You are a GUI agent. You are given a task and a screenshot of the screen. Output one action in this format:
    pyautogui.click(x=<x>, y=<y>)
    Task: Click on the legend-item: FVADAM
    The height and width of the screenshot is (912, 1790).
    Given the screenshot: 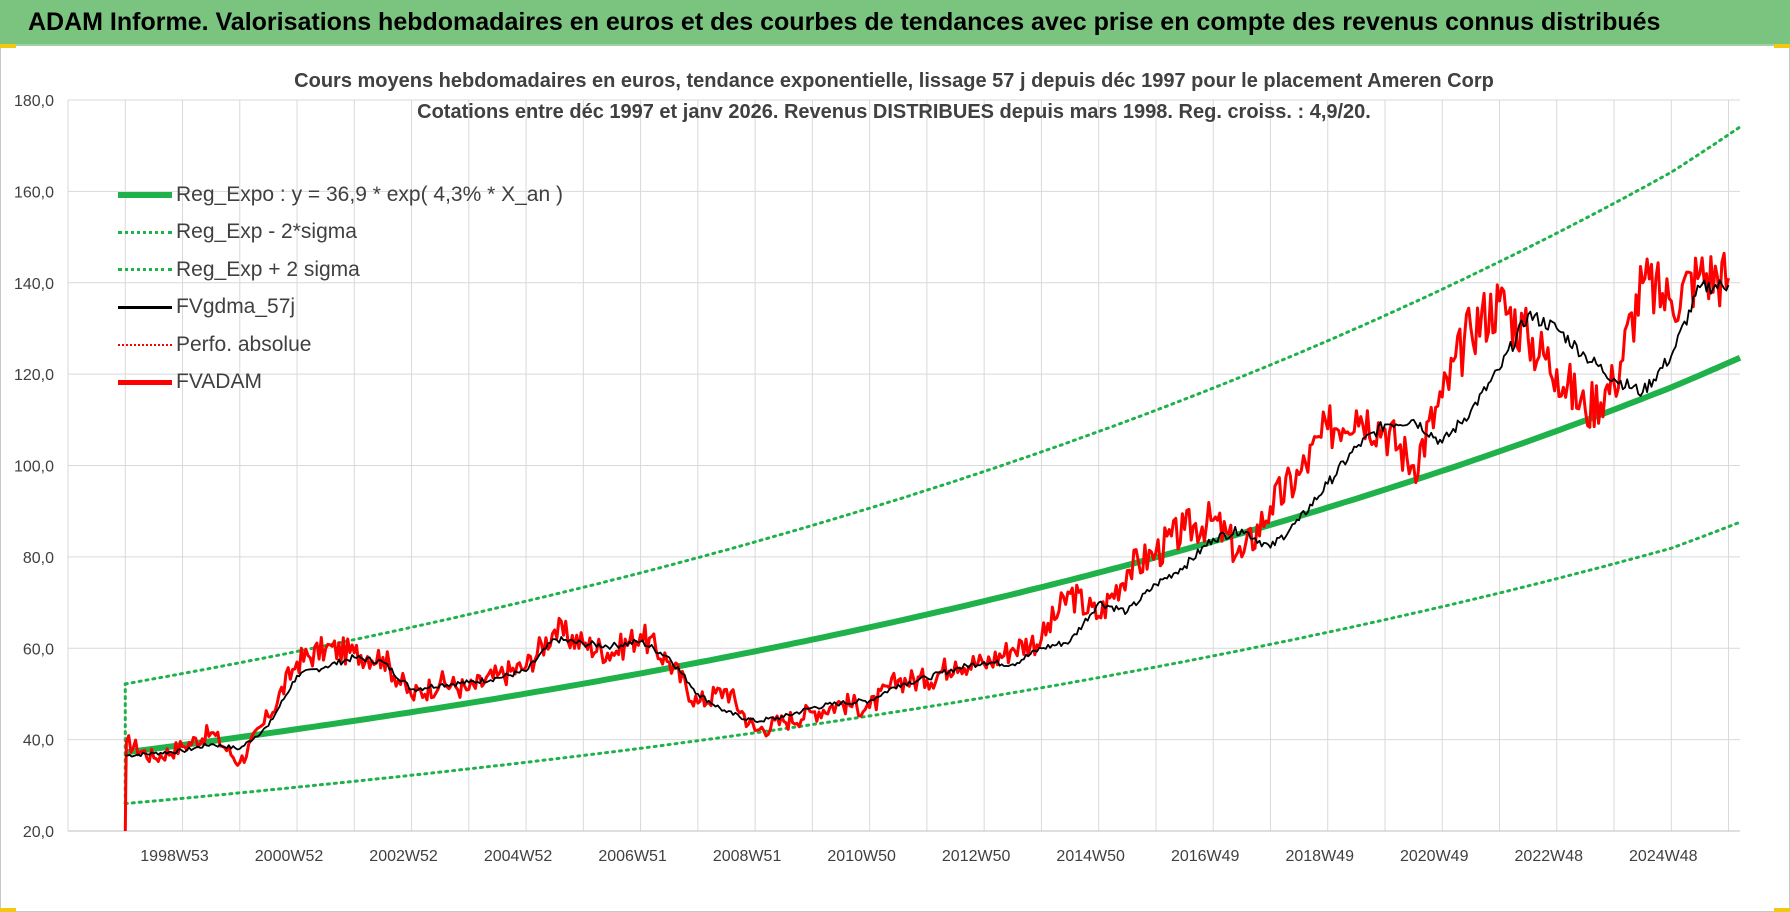 What is the action you would take?
    pyautogui.click(x=340, y=383)
    